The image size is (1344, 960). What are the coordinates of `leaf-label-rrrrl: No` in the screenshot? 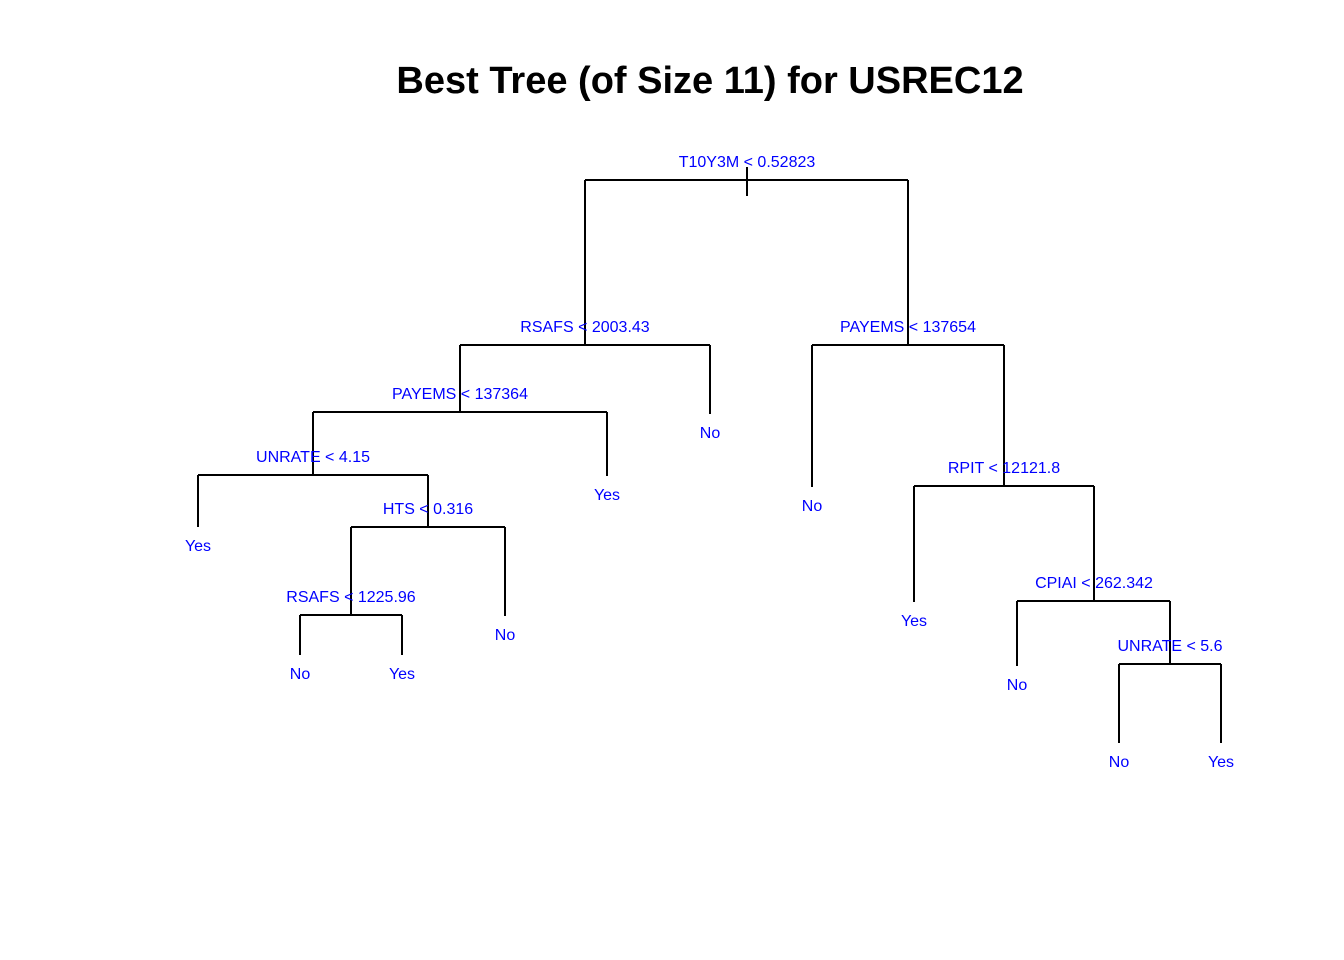 It's located at (1119, 762).